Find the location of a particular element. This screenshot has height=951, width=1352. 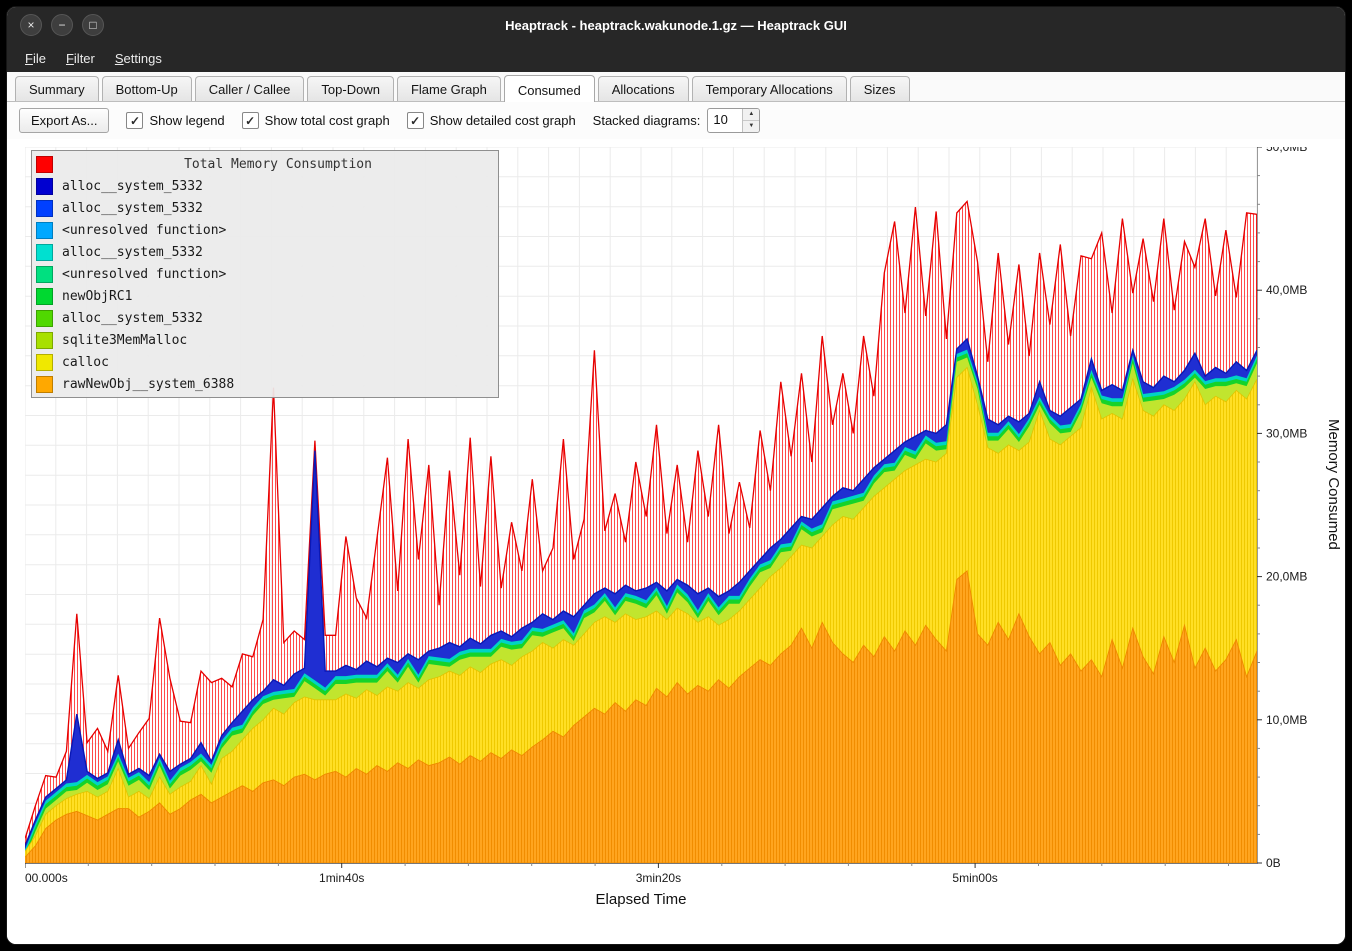

tab-summary: Summary is located at coordinates (57, 88).